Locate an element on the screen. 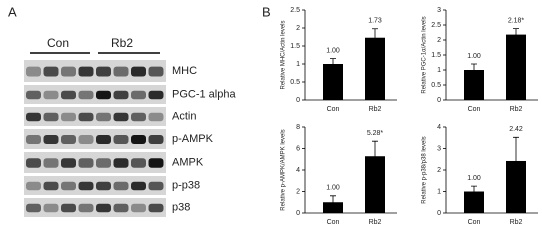 The width and height of the screenshot is (542, 240). y-axis-label: Relative p-AMPK/AMPK levels is located at coordinates (284, 169).